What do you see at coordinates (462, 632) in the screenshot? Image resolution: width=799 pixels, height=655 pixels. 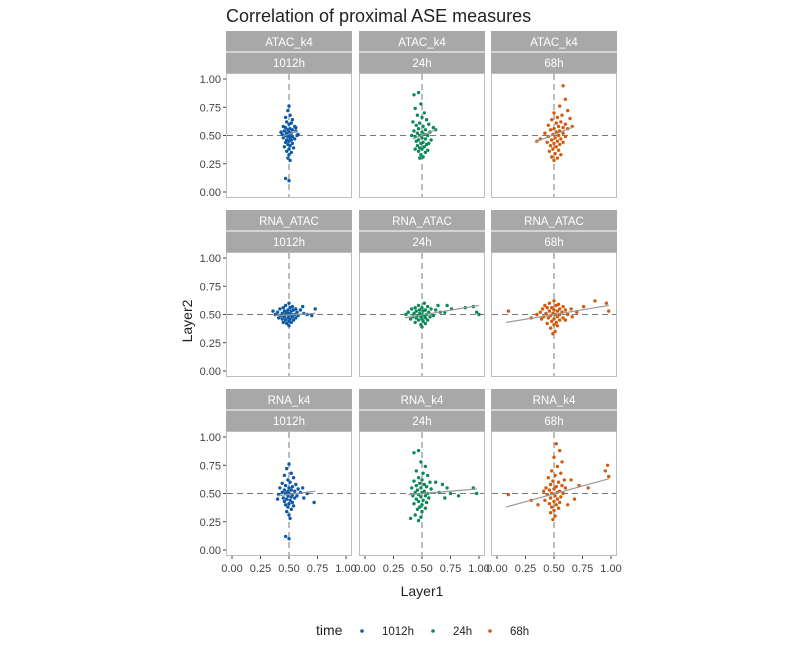 I see `legend-label-24h: 24h` at bounding box center [462, 632].